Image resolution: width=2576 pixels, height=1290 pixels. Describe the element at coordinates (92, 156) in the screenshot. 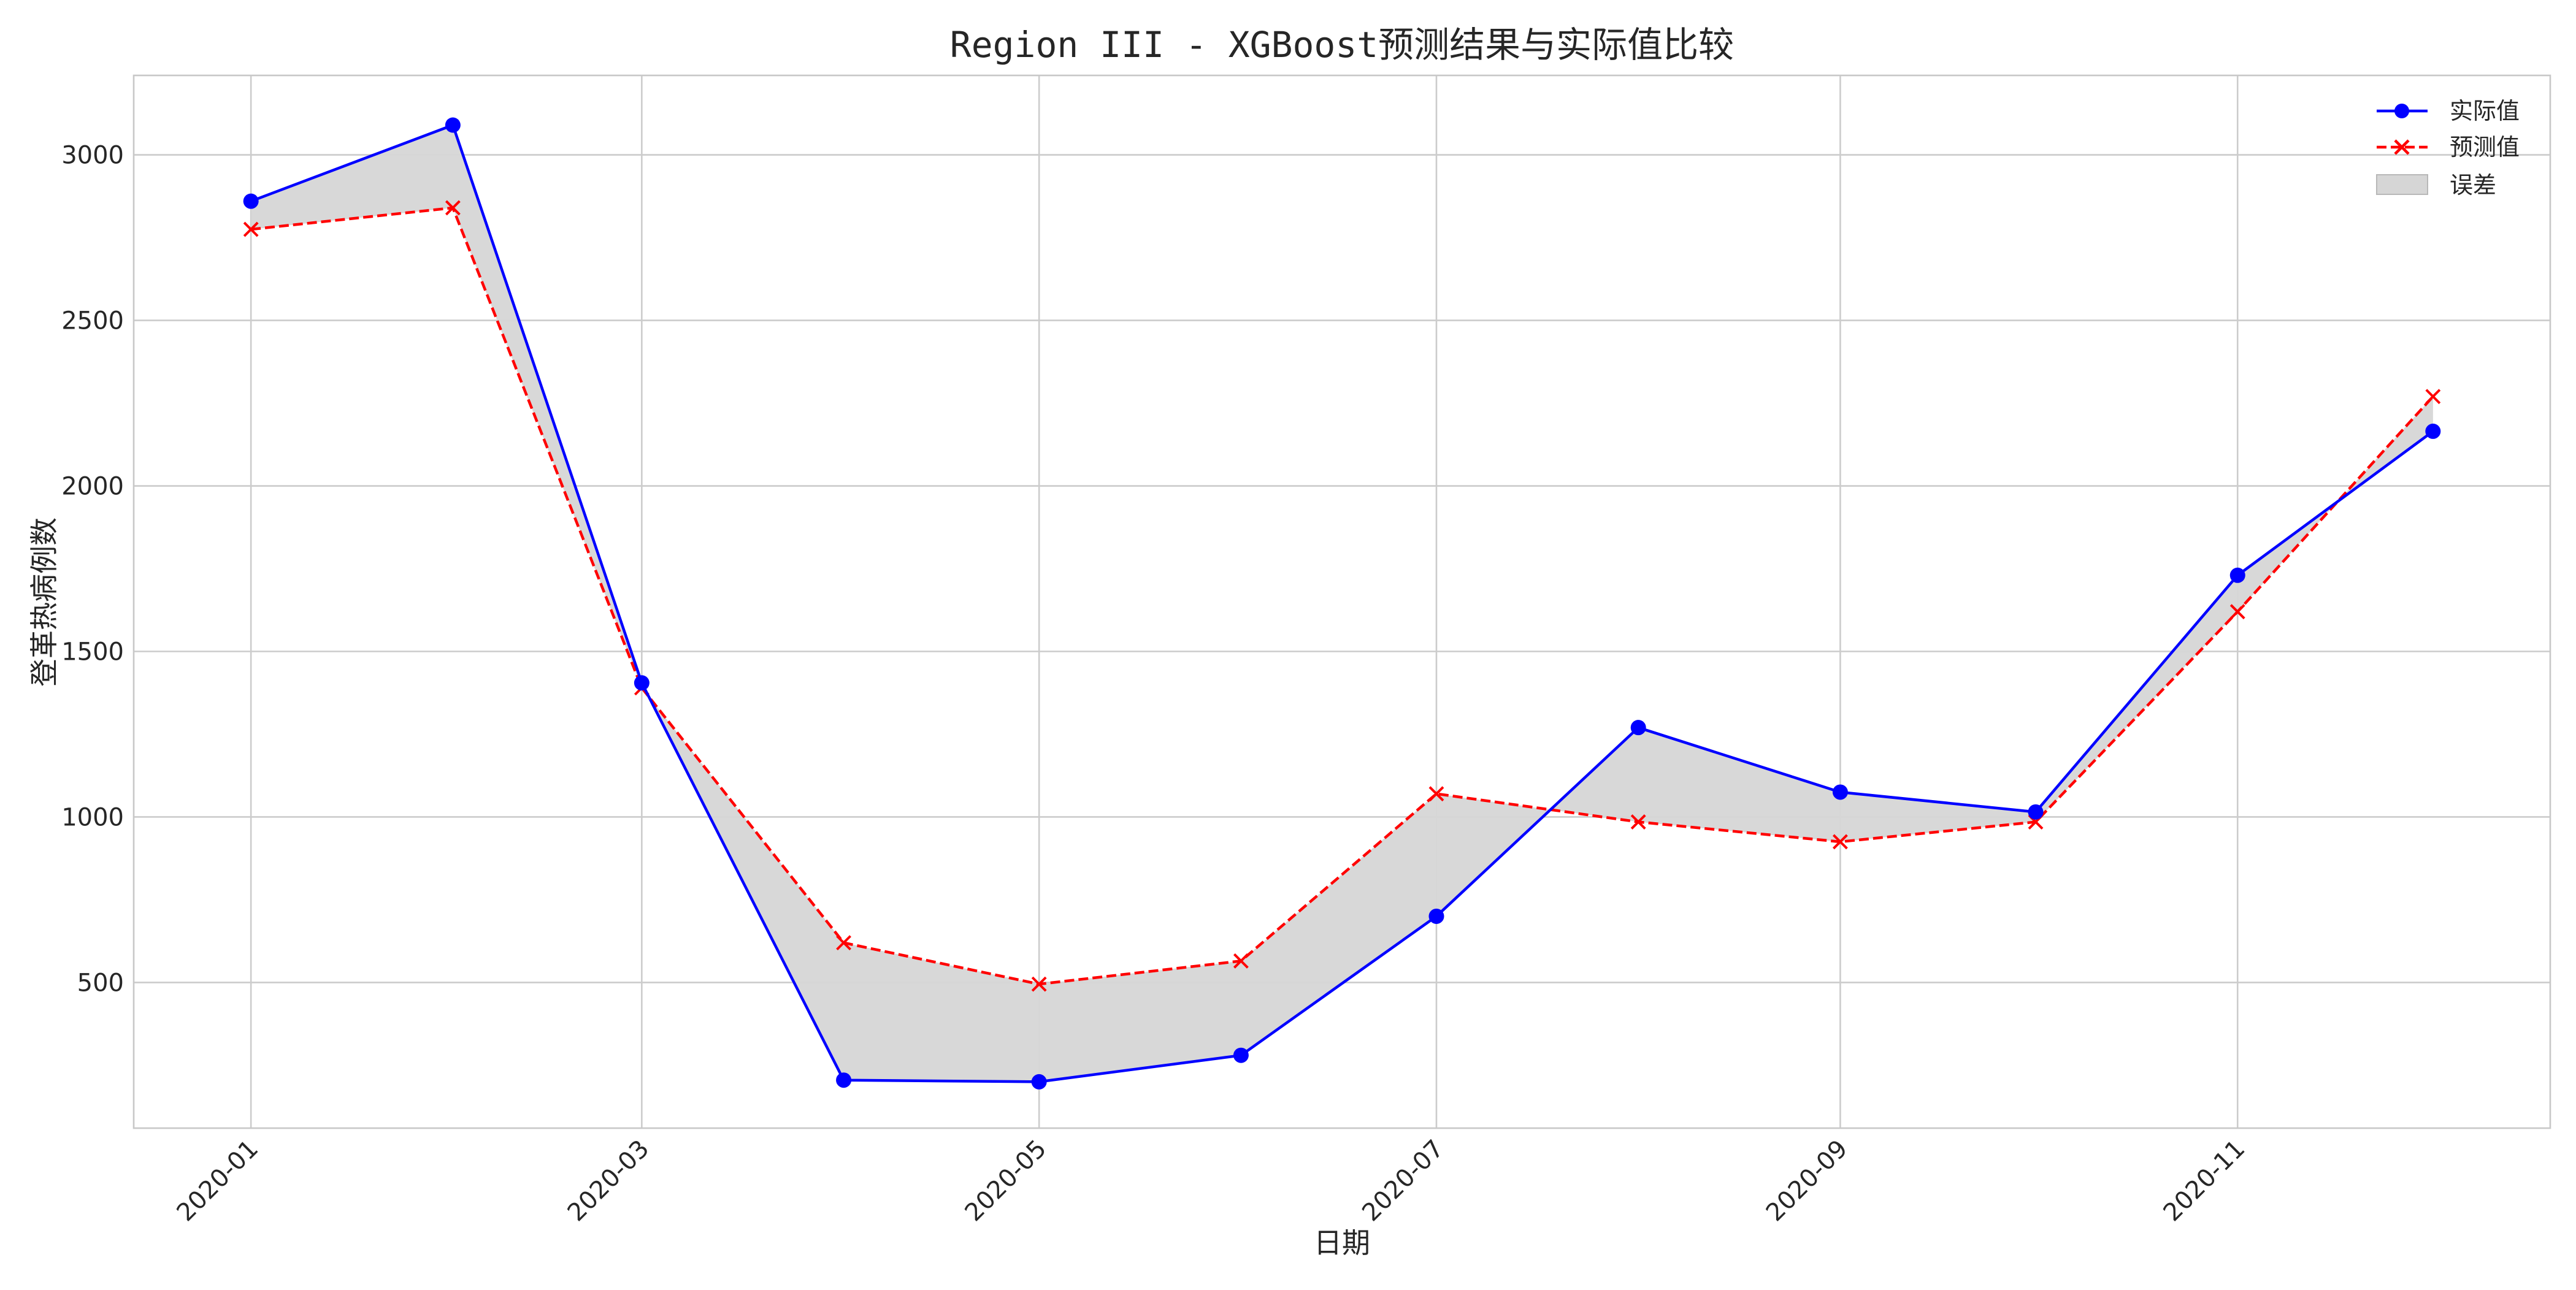

I see `y-tick-label: 3000` at that location.